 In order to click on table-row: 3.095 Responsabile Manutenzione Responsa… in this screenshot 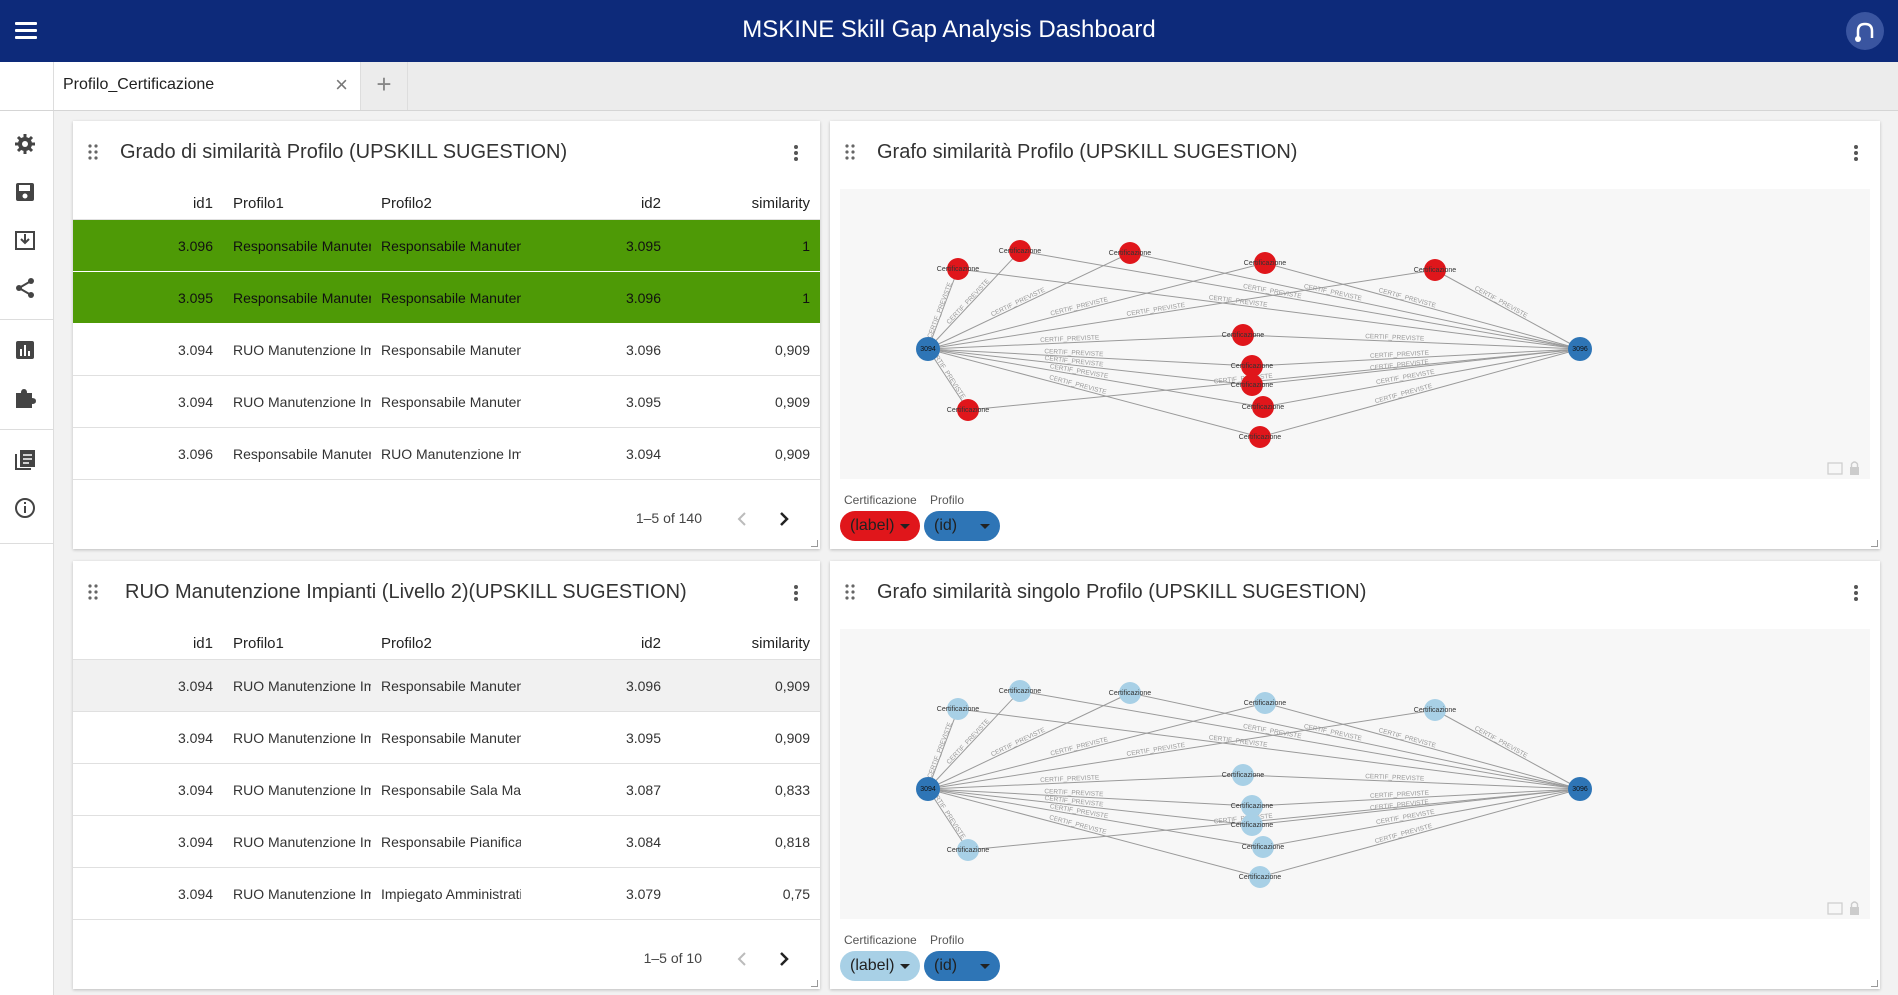, I will do `click(446, 297)`.